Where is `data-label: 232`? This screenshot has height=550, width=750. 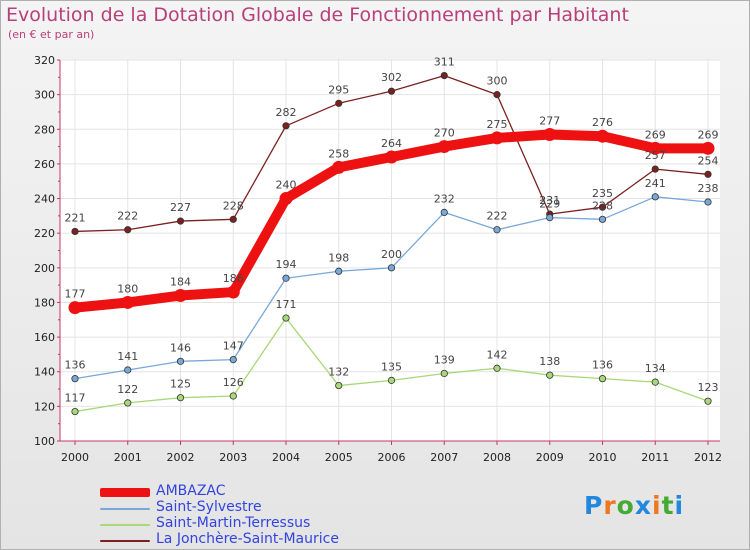
data-label: 232 is located at coordinates (444, 198).